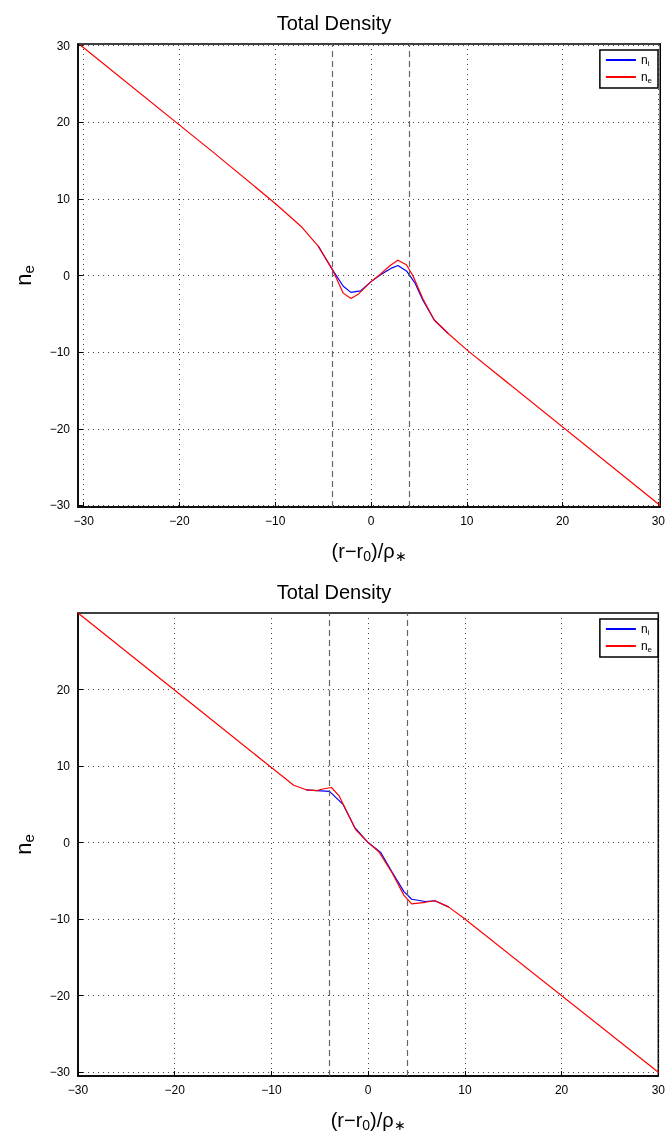  I want to click on y-tick-label: 30, so click(63, 45).